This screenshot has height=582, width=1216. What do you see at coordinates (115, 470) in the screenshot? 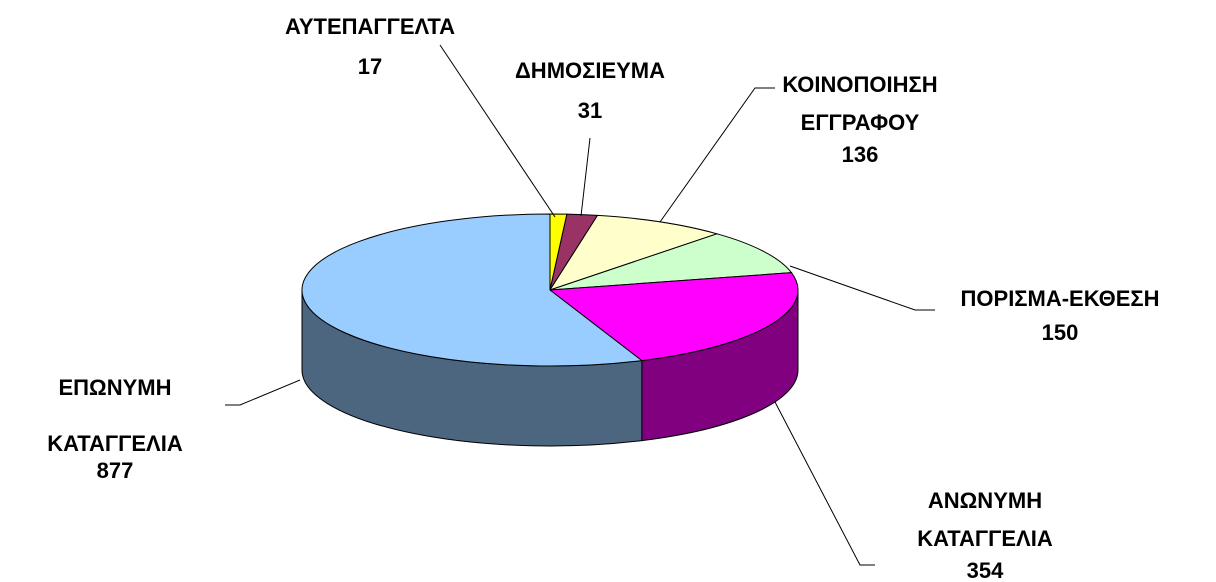
I see `value-label: 877` at bounding box center [115, 470].